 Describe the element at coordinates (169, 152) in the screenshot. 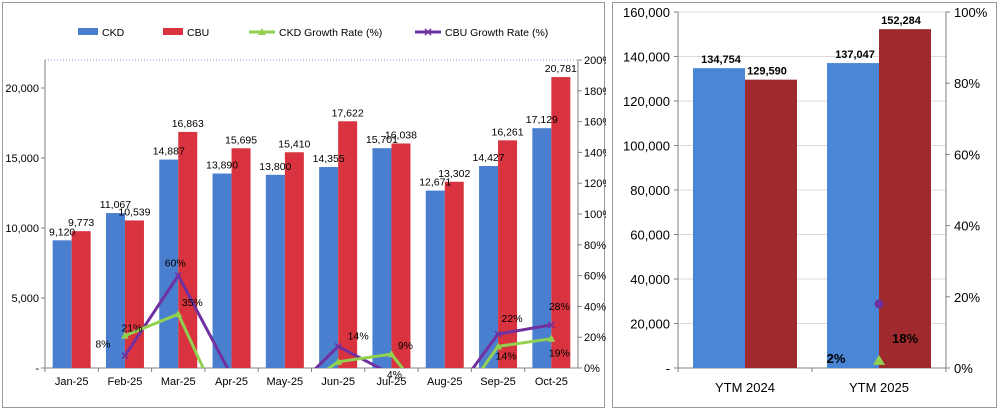

I see `data-label-ckd: 14,887` at that location.